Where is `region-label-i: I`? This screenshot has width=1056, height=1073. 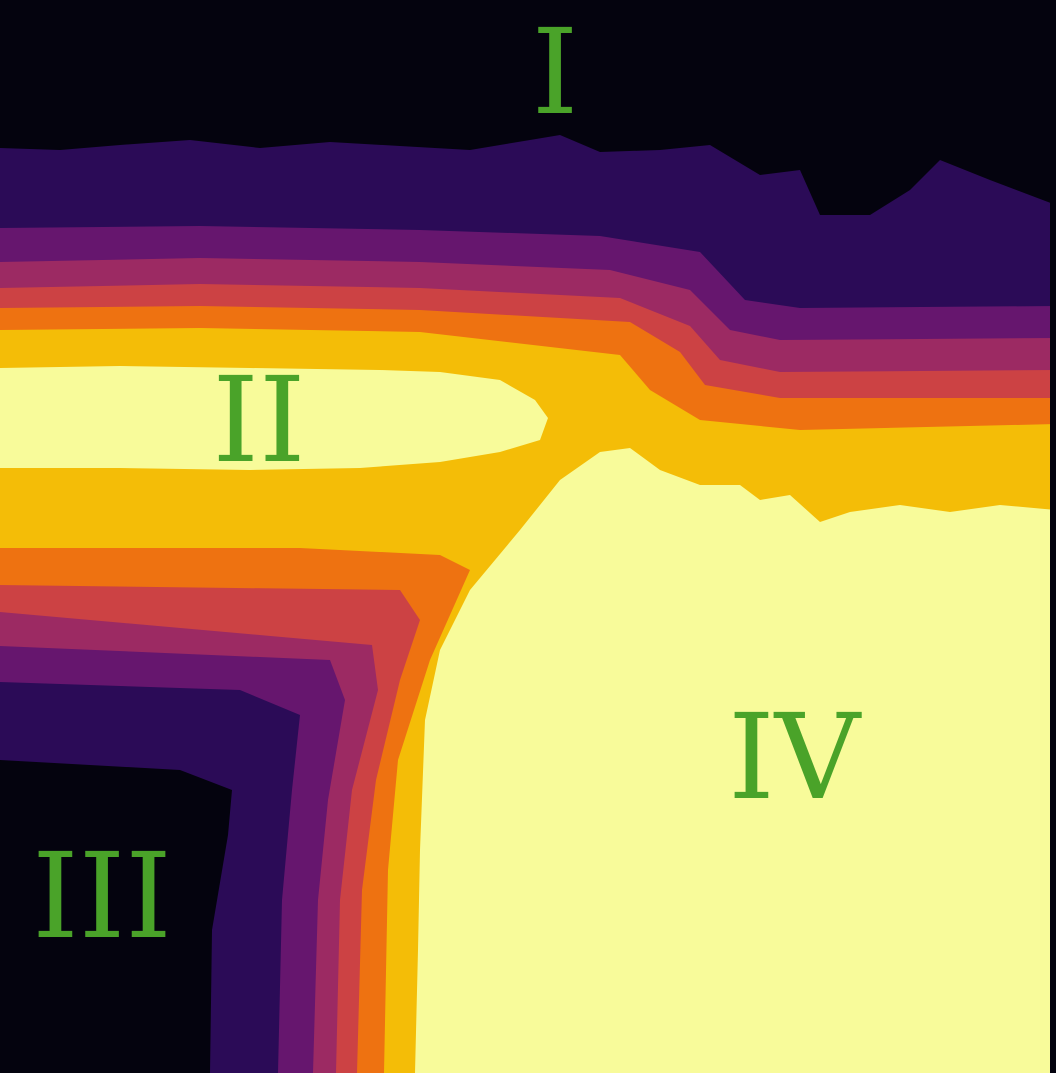 region-label-i: I is located at coordinates (555, 72).